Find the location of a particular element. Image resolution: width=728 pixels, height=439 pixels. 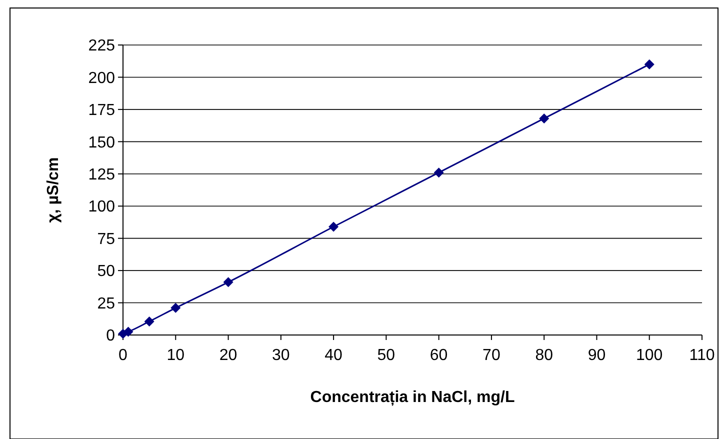

y-tick-label: 125 is located at coordinates (102, 175).